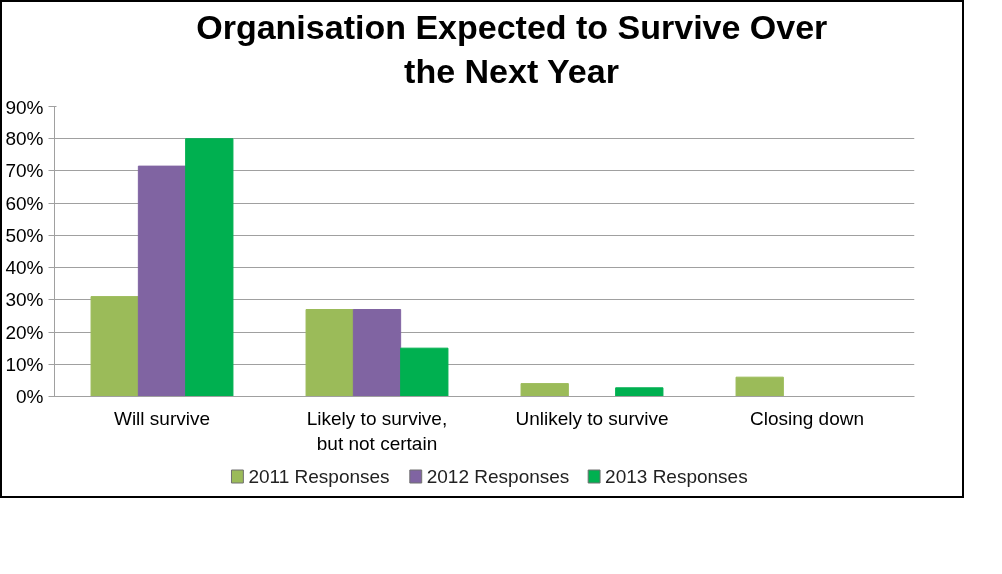 The width and height of the screenshot is (1002, 574). What do you see at coordinates (24, 364) in the screenshot?
I see `y-tick-label: 10%` at bounding box center [24, 364].